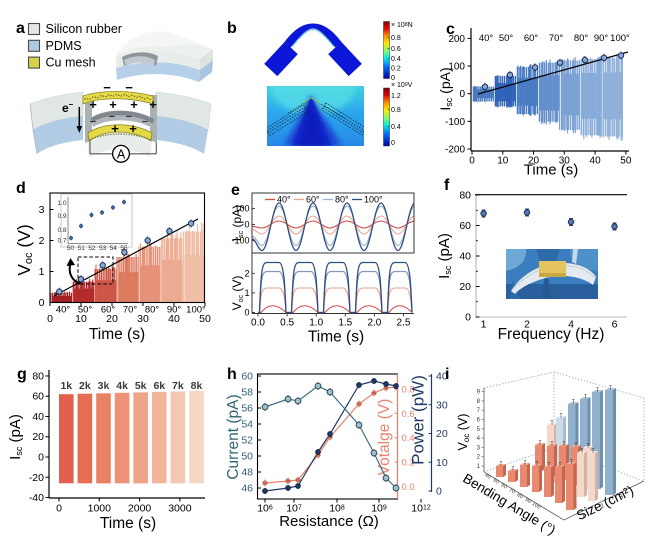  Describe the element at coordinates (408, 487) in the screenshot. I see `svg-text: 0.0` at that location.